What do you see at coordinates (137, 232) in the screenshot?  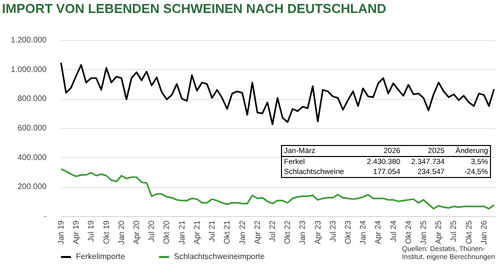 I see `x-tick-label: Apr 20` at bounding box center [137, 232].